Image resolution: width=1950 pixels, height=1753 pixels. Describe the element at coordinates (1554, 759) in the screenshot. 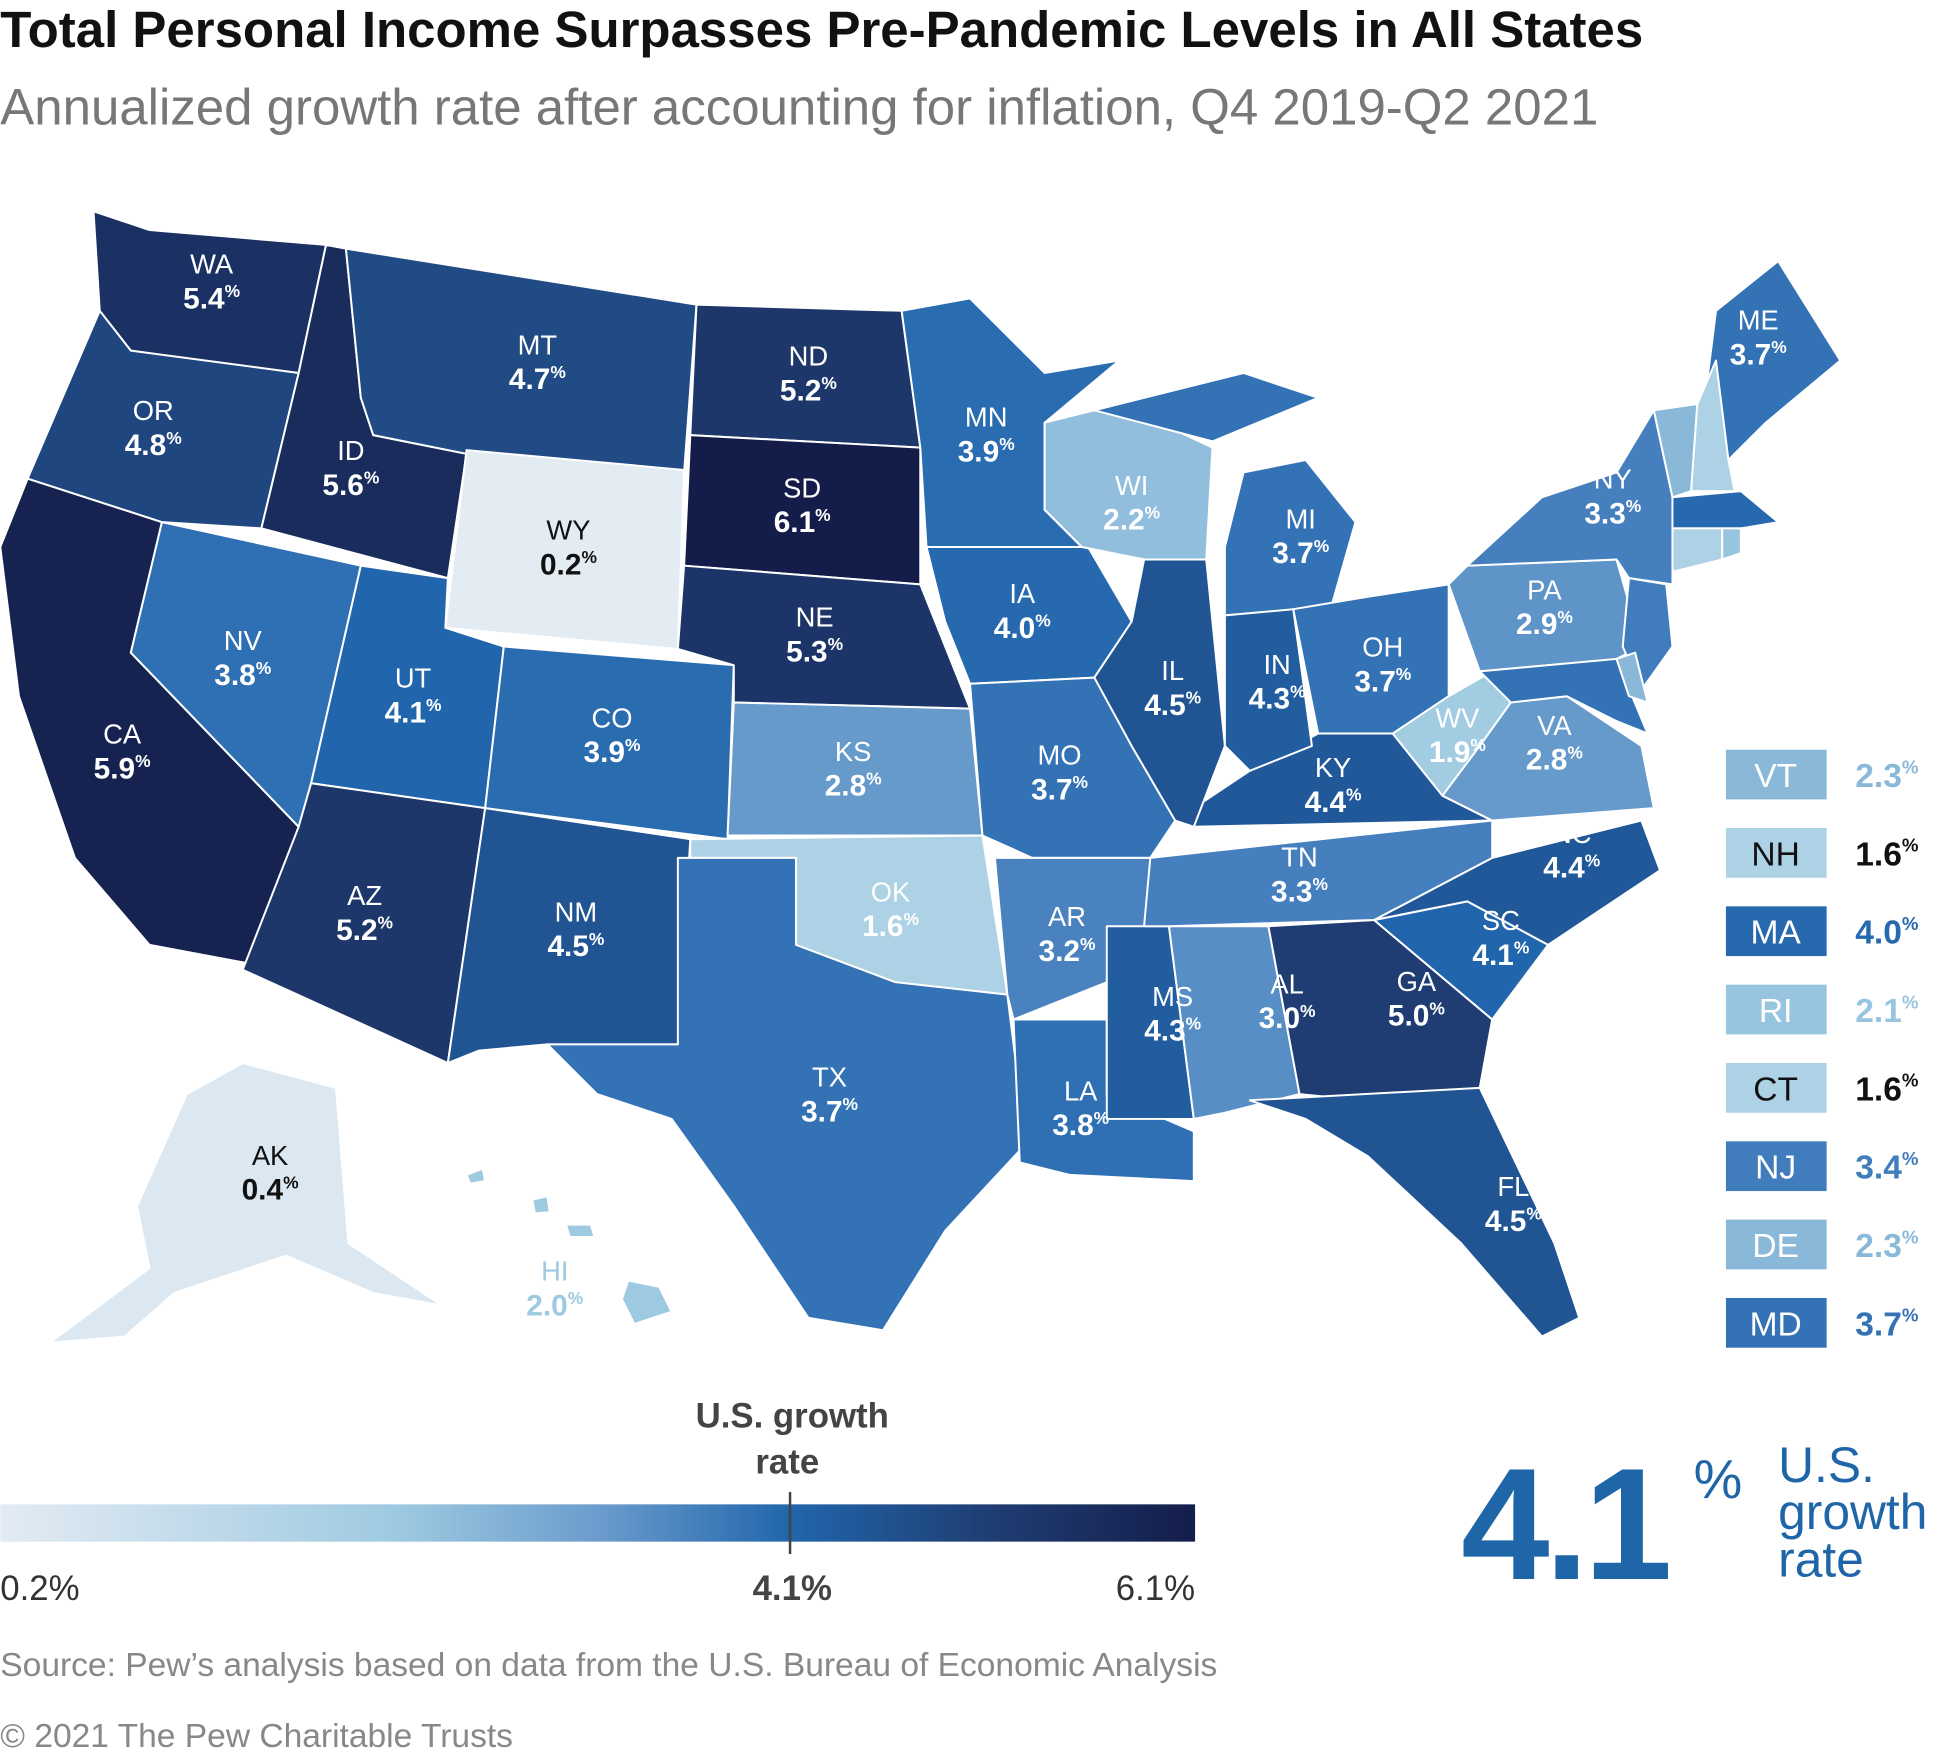

I see `state-value-label: 2.8%` at that location.